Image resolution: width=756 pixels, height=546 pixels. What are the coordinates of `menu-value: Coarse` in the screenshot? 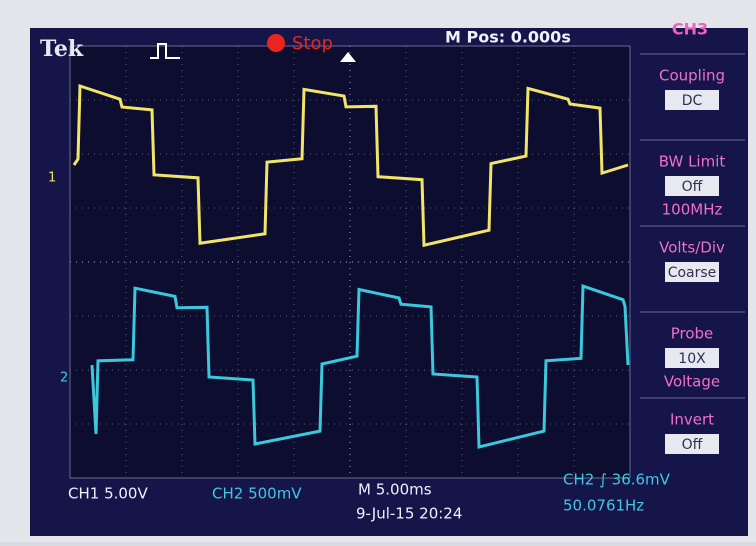 It's located at (692, 273).